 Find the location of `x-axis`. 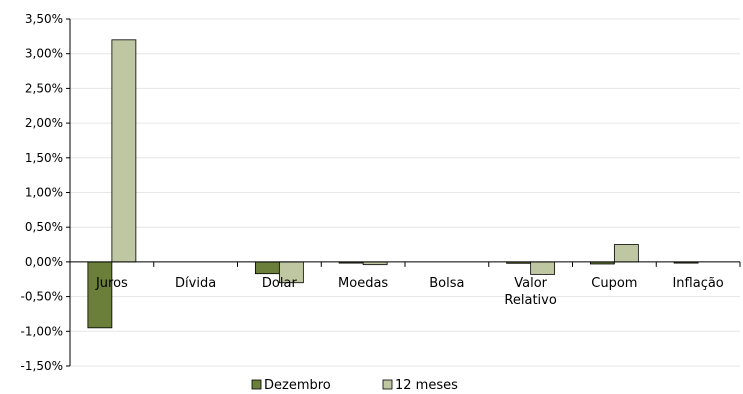

x-axis is located at coordinates (405, 264).